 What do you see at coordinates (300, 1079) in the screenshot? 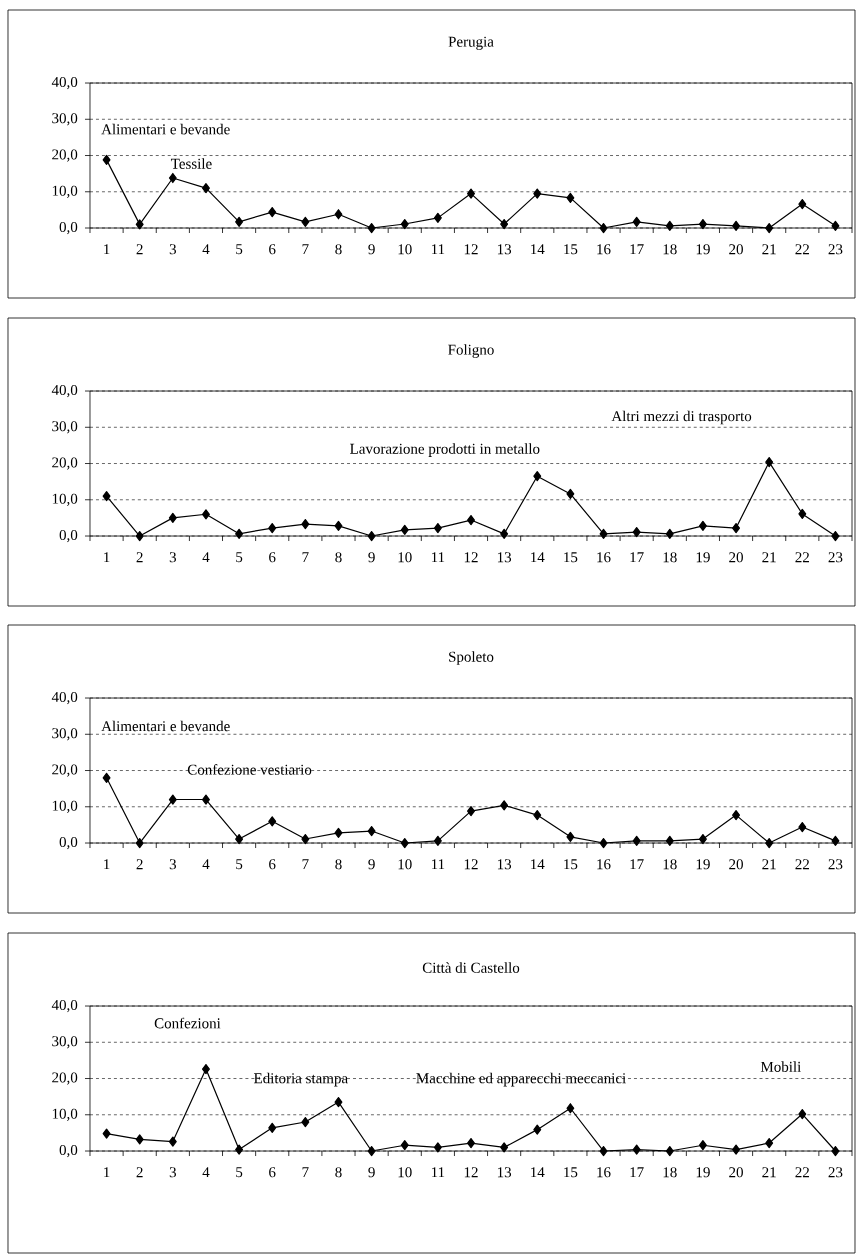
I see `annotation: Editoria stampa` at bounding box center [300, 1079].